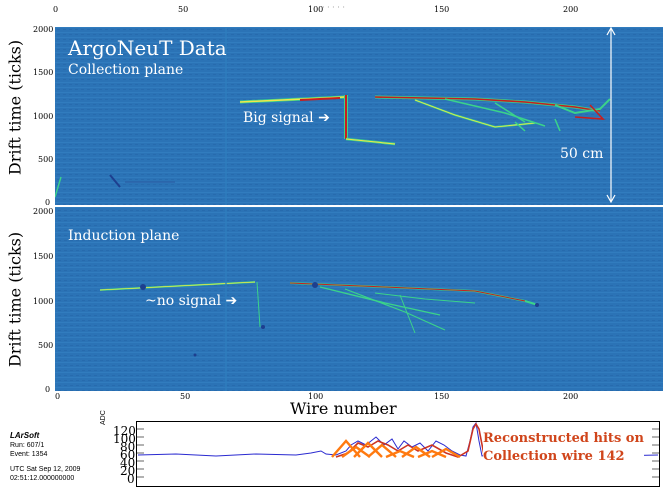 This screenshot has width=665, height=493. Describe the element at coordinates (43, 211) in the screenshot. I see `induction-ytick-2000: 2000` at that location.